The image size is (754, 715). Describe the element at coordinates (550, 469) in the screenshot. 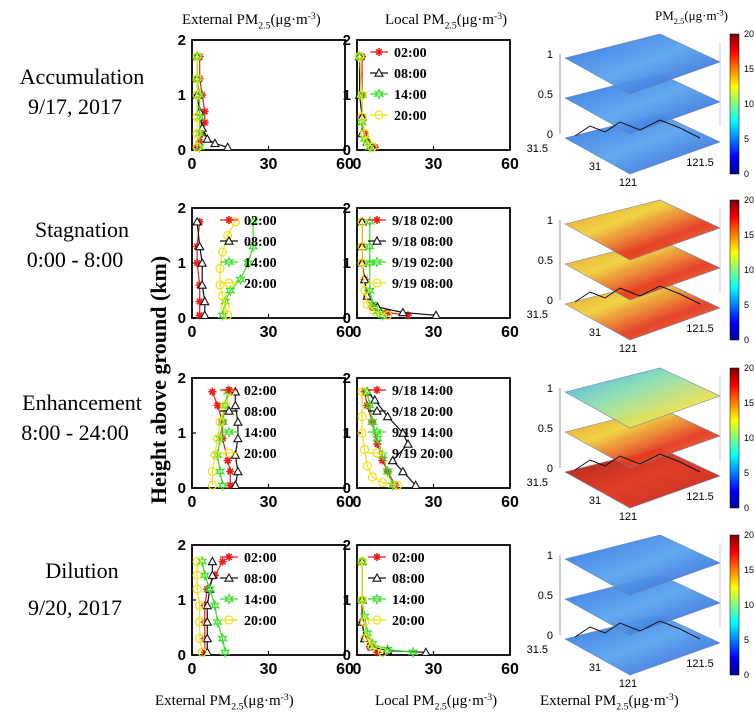

I see `z-tick-label: 0` at that location.